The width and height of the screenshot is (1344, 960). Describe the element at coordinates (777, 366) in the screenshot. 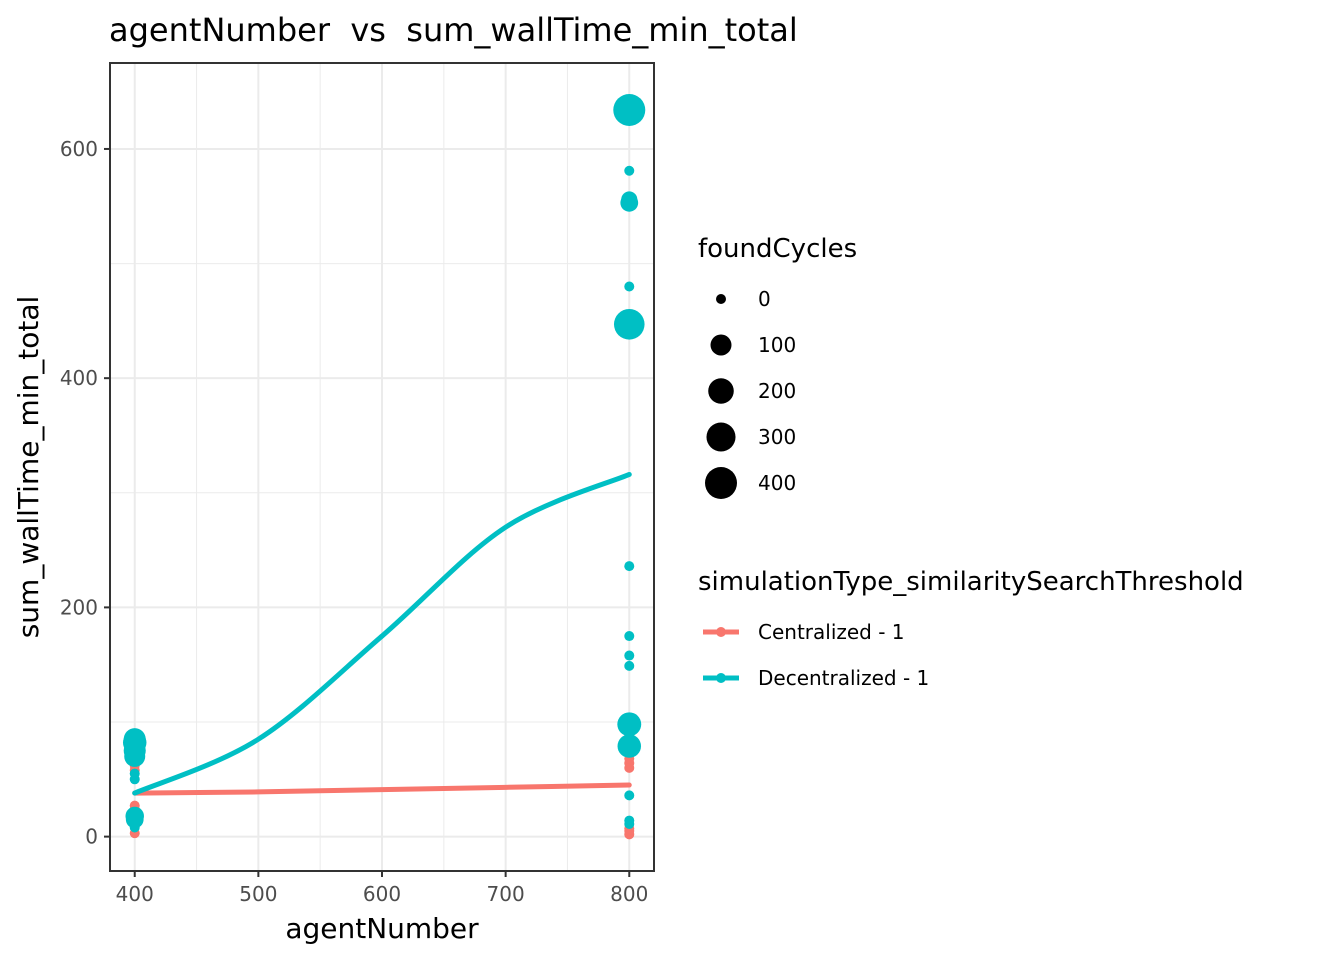

I see `legend-found-cycles: foundCycles 0 100 200 300 400` at that location.